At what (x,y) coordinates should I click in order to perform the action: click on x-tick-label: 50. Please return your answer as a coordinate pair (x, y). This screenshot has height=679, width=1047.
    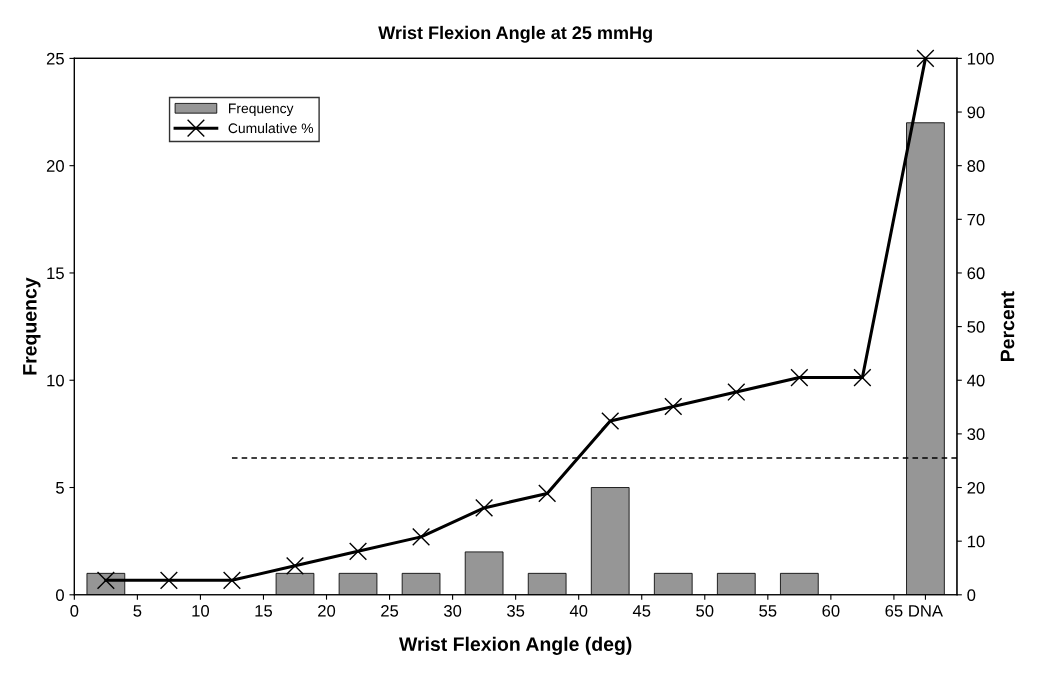
    Looking at the image, I should click on (705, 610).